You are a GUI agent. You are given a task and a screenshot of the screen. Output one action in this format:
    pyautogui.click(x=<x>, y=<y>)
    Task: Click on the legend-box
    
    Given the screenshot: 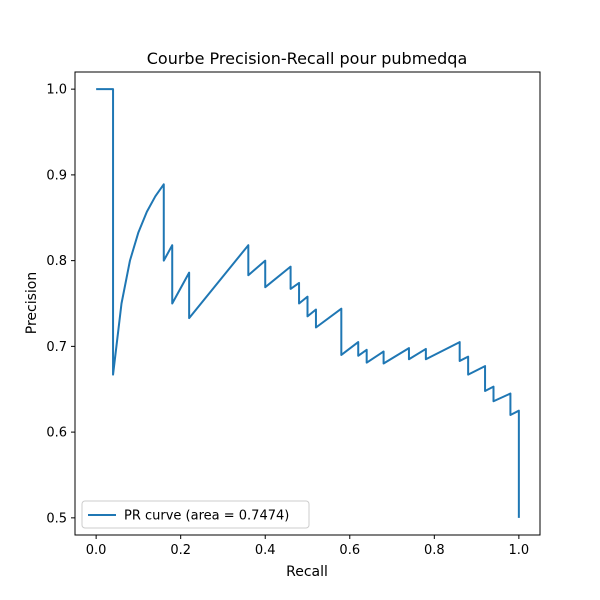 What is the action you would take?
    pyautogui.click(x=195, y=514)
    